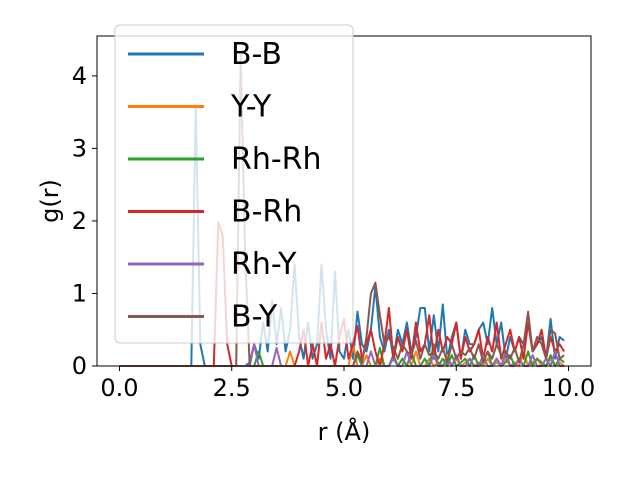 The image size is (640, 484). Describe the element at coordinates (79, 366) in the screenshot. I see `y-tick-label: 0` at that location.